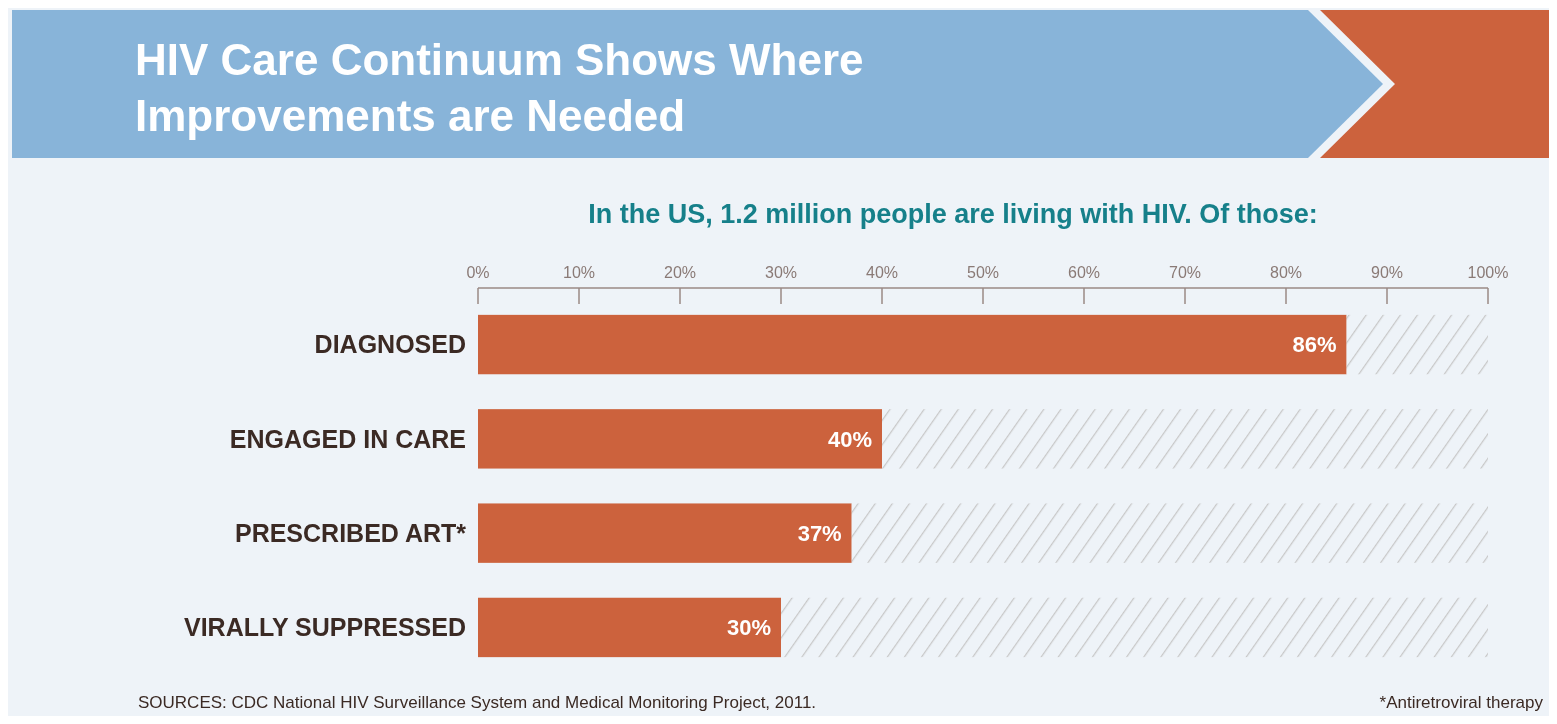 The width and height of the screenshot is (1557, 724). I want to click on chart-subtitle: In the US, 1.2 million people are living with HIV. Of those:, so click(953, 214).